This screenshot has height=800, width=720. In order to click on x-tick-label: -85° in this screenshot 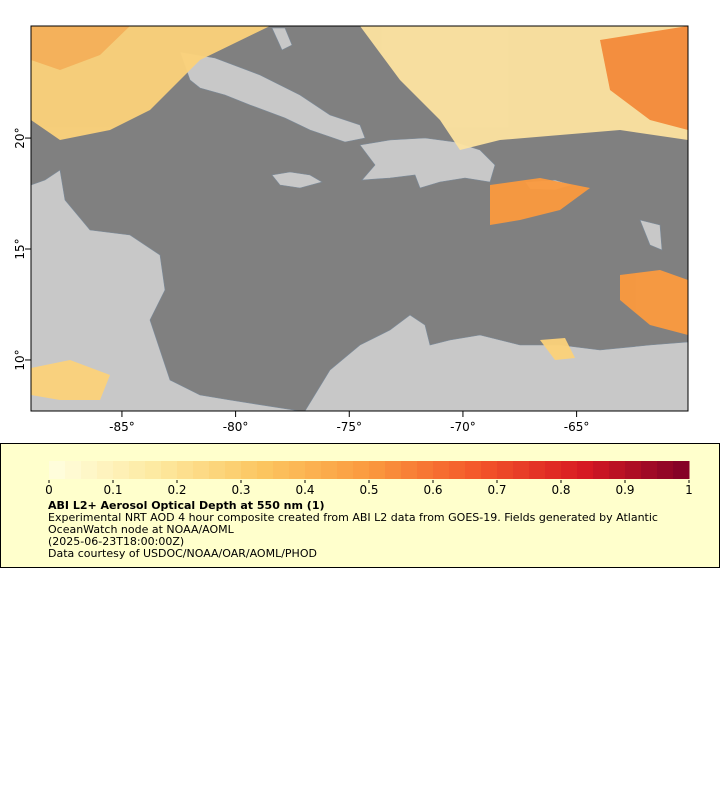, I will do `click(122, 427)`.